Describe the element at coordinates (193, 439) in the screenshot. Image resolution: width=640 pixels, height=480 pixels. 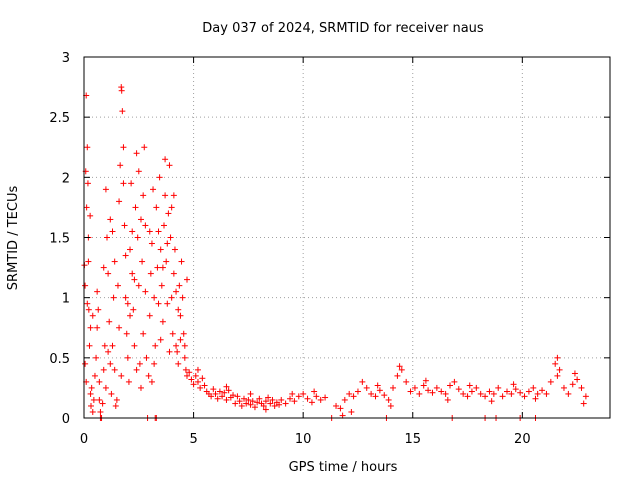
I see `x-tick-label: 5` at that location.